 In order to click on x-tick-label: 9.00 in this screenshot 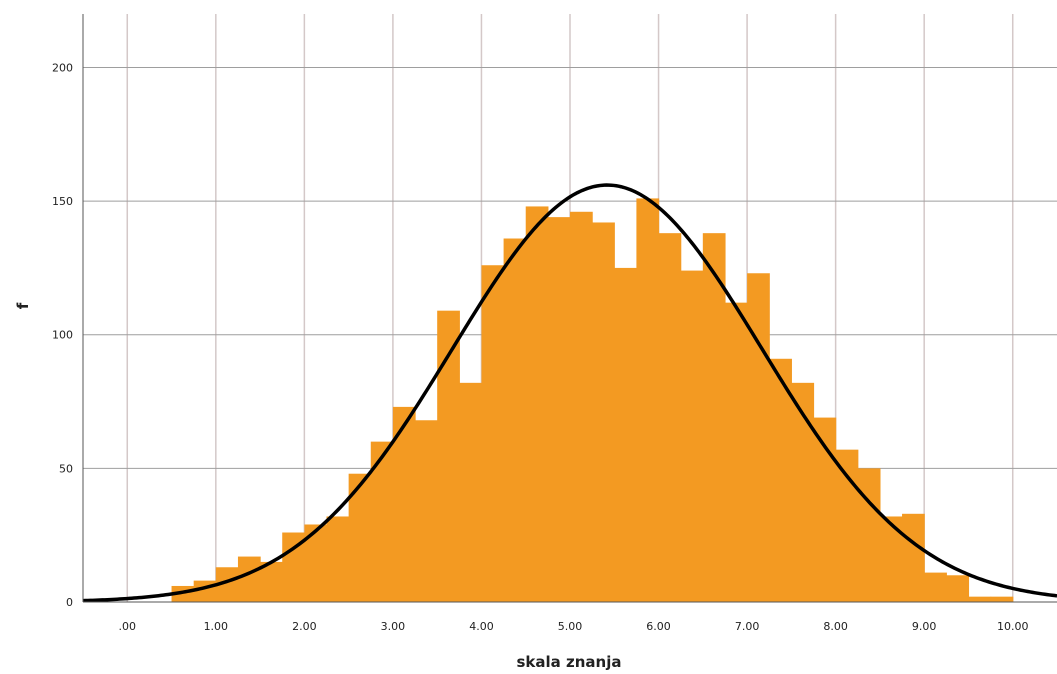, I will do `click(924, 626)`.